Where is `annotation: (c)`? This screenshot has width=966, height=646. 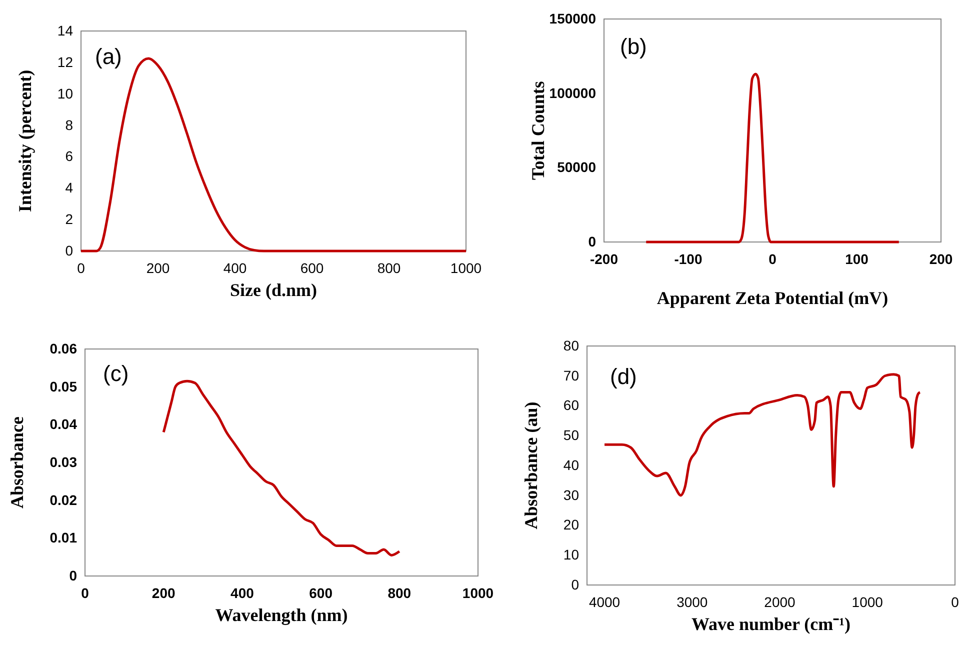
annotation: (c) is located at coordinates (116, 373).